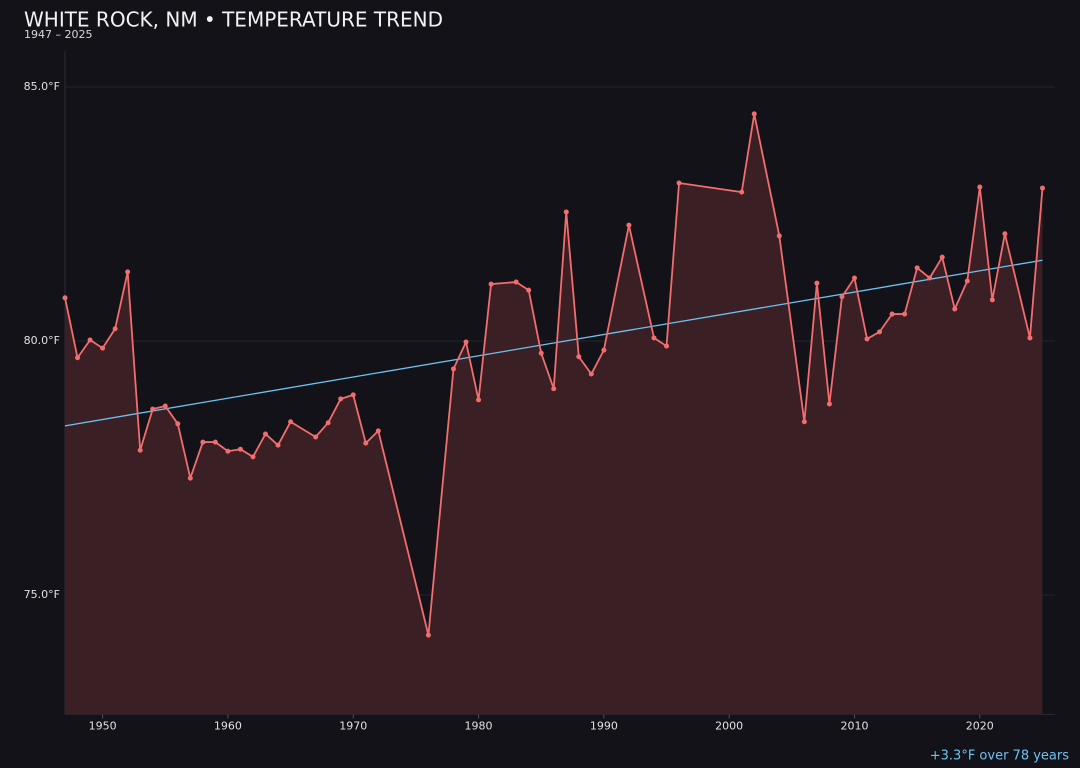  Describe the element at coordinates (42, 340) in the screenshot. I see `y-tick-label: 80.0°F` at that location.